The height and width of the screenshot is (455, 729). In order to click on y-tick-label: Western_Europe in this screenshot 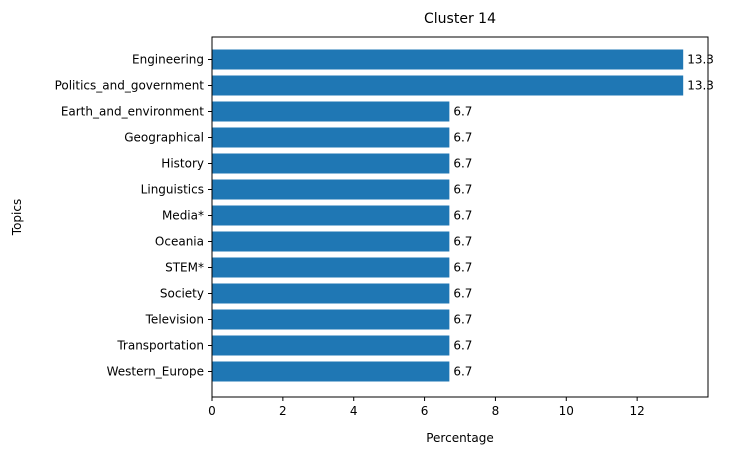, I will do `click(155, 372)`.